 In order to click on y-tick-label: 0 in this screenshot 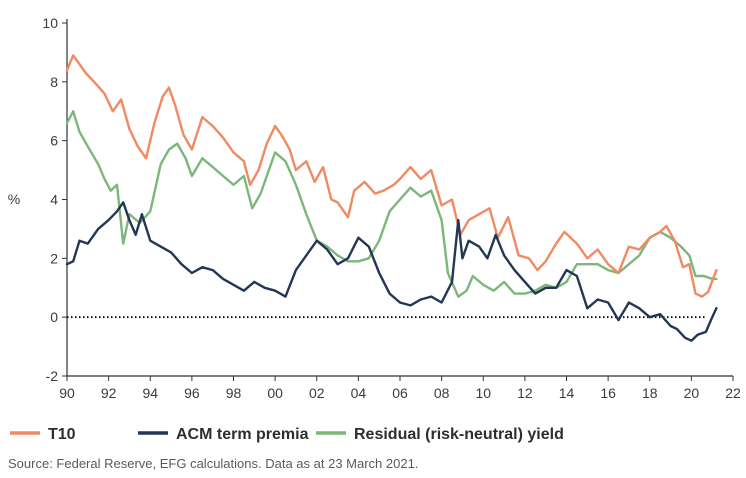, I will do `click(54, 317)`.